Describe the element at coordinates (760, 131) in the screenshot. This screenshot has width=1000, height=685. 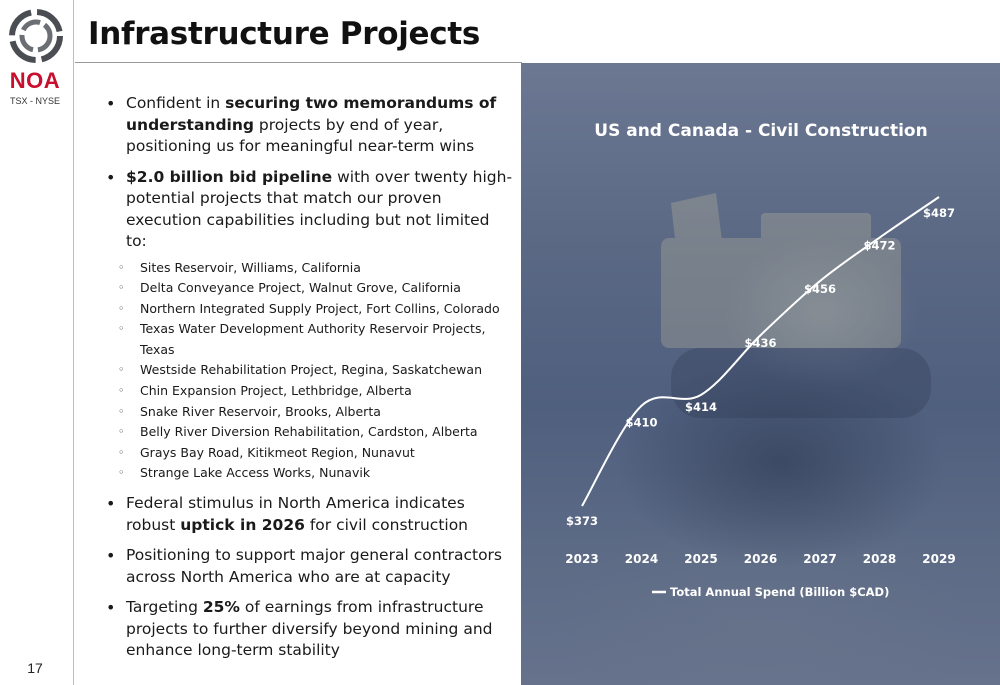
I see `chart-title: US and Canada - Civil Construction` at that location.